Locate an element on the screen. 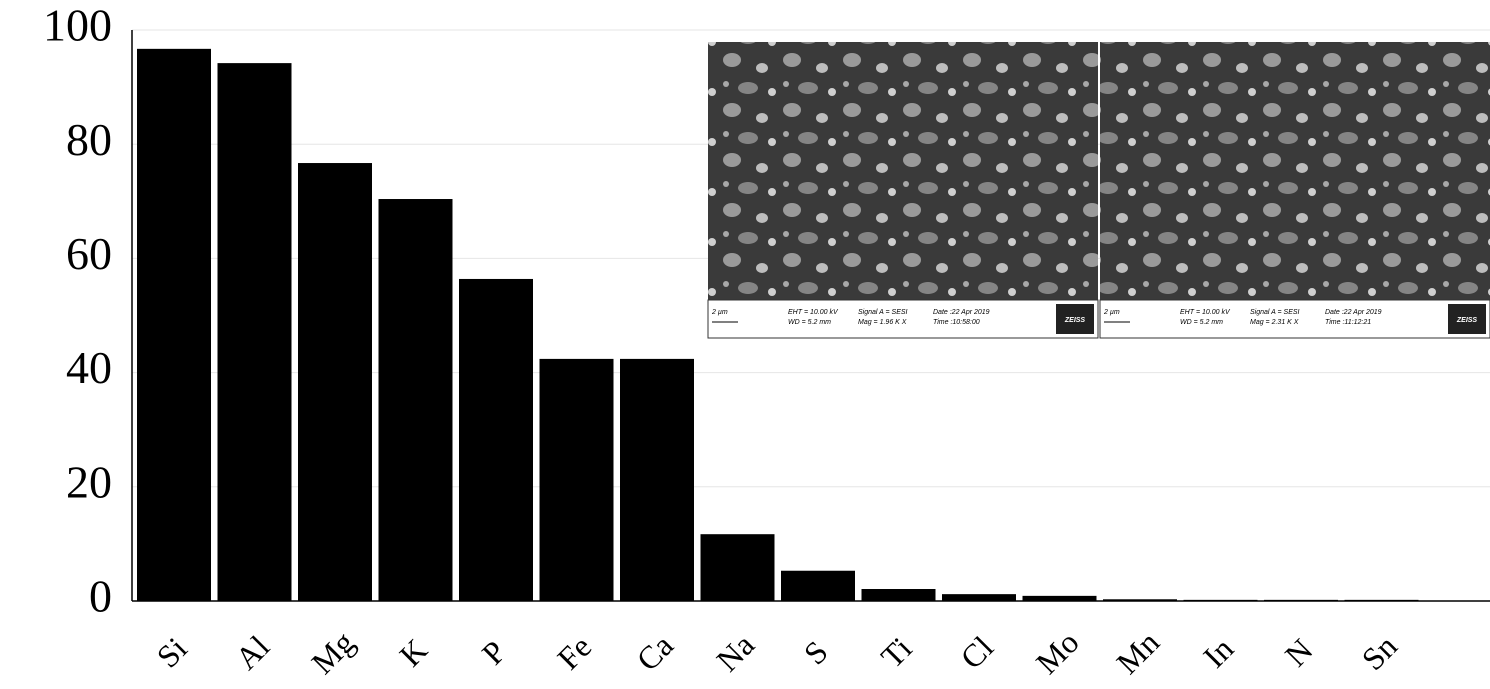  x-tick-label: Cl is located at coordinates (976, 652).